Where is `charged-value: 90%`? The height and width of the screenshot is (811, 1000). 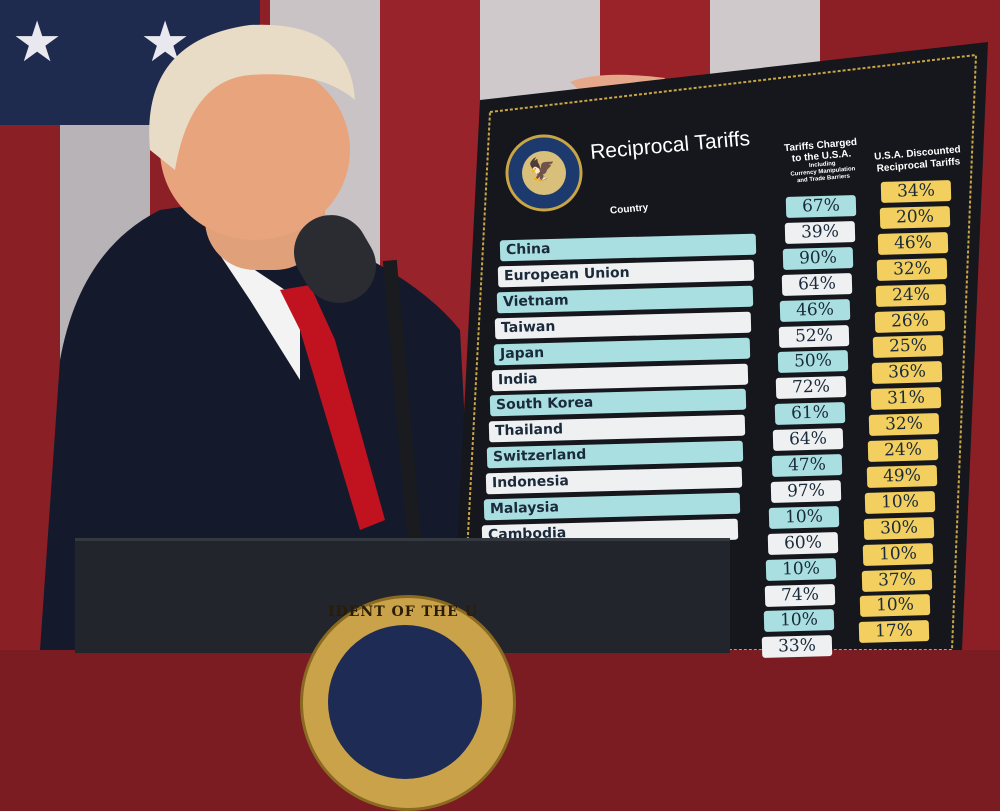 charged-value: 90% is located at coordinates (818, 258).